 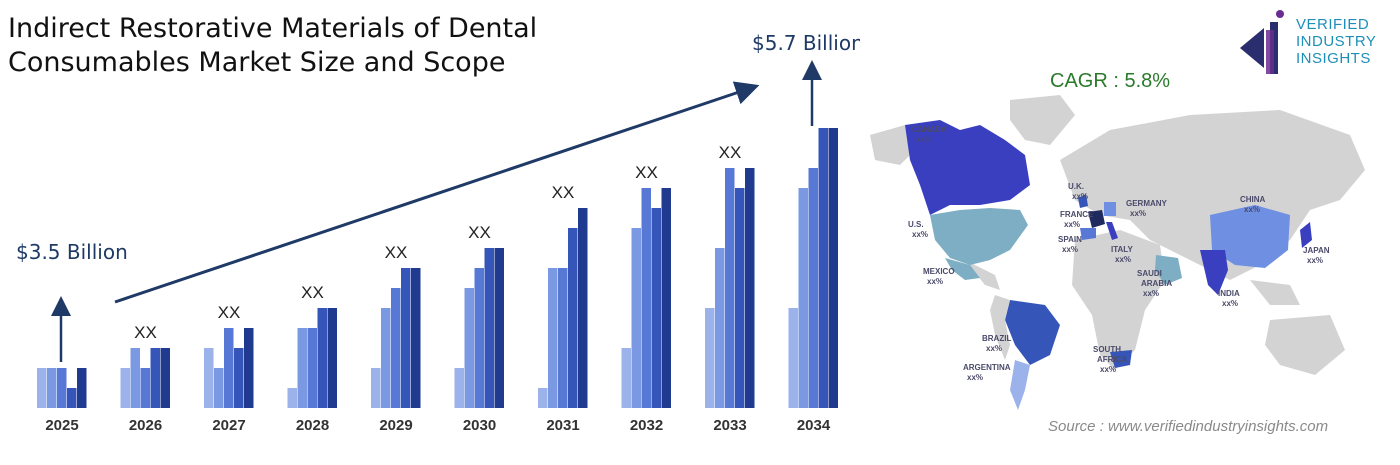 What do you see at coordinates (920, 234) in the screenshot?
I see `map-value-us: xx%` at bounding box center [920, 234].